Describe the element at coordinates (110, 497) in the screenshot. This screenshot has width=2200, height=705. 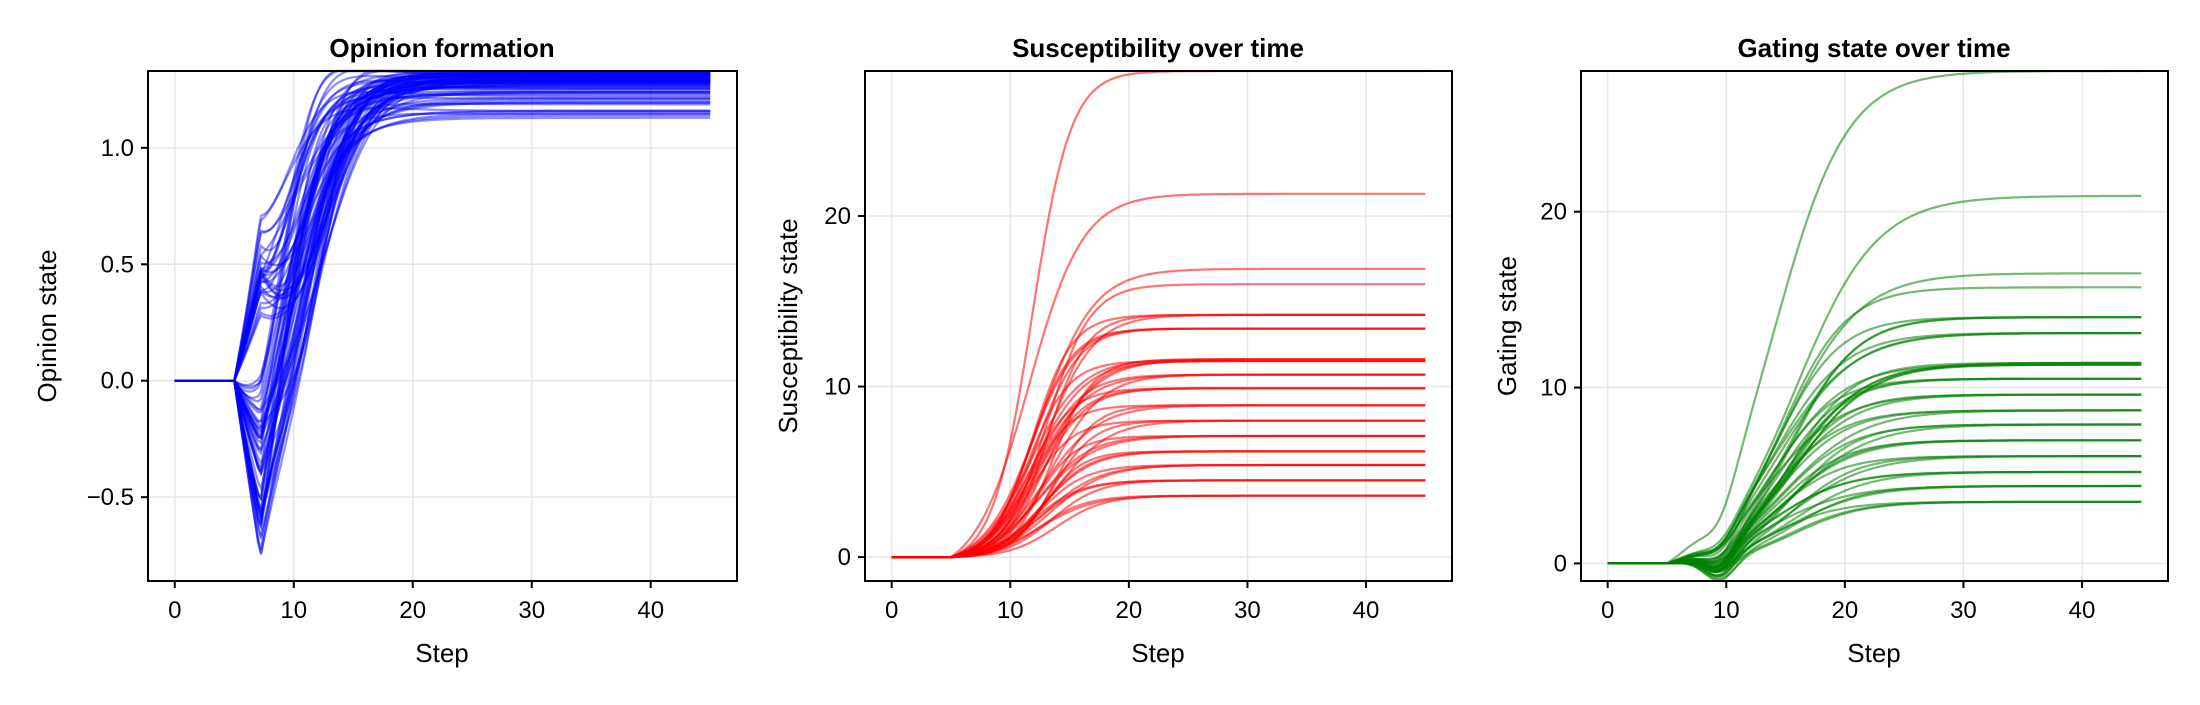
I see `y-tick-label: −0.5` at that location.